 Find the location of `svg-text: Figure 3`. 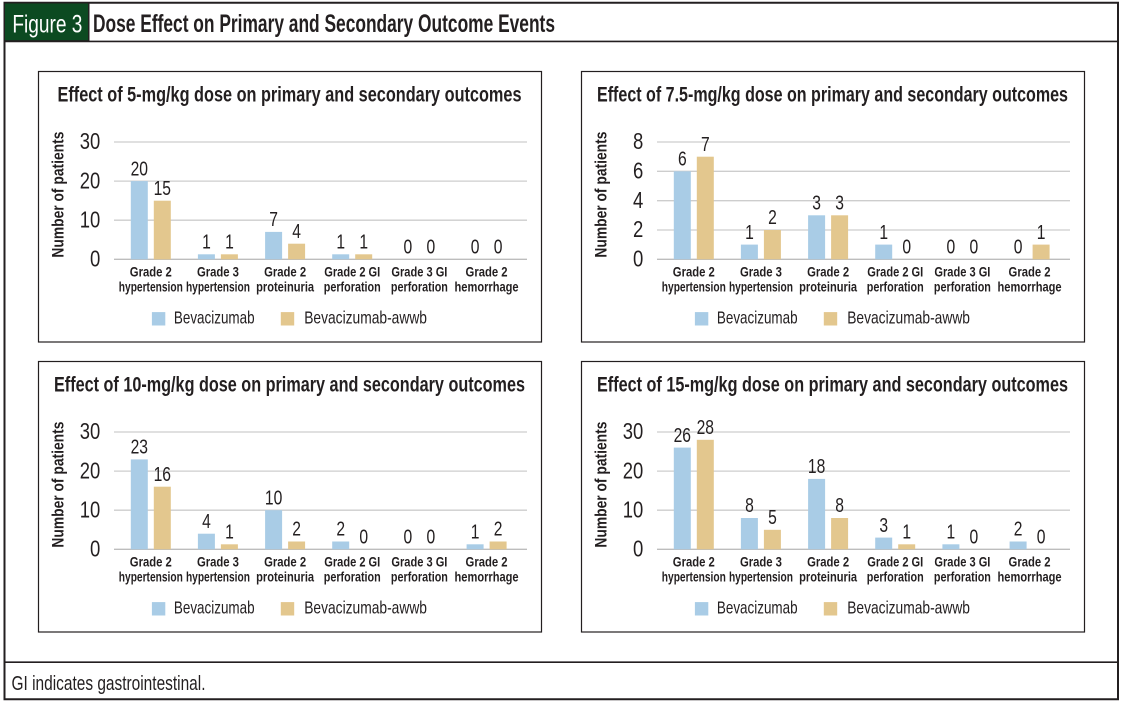

svg-text: Figure 3 is located at coordinates (47, 25).